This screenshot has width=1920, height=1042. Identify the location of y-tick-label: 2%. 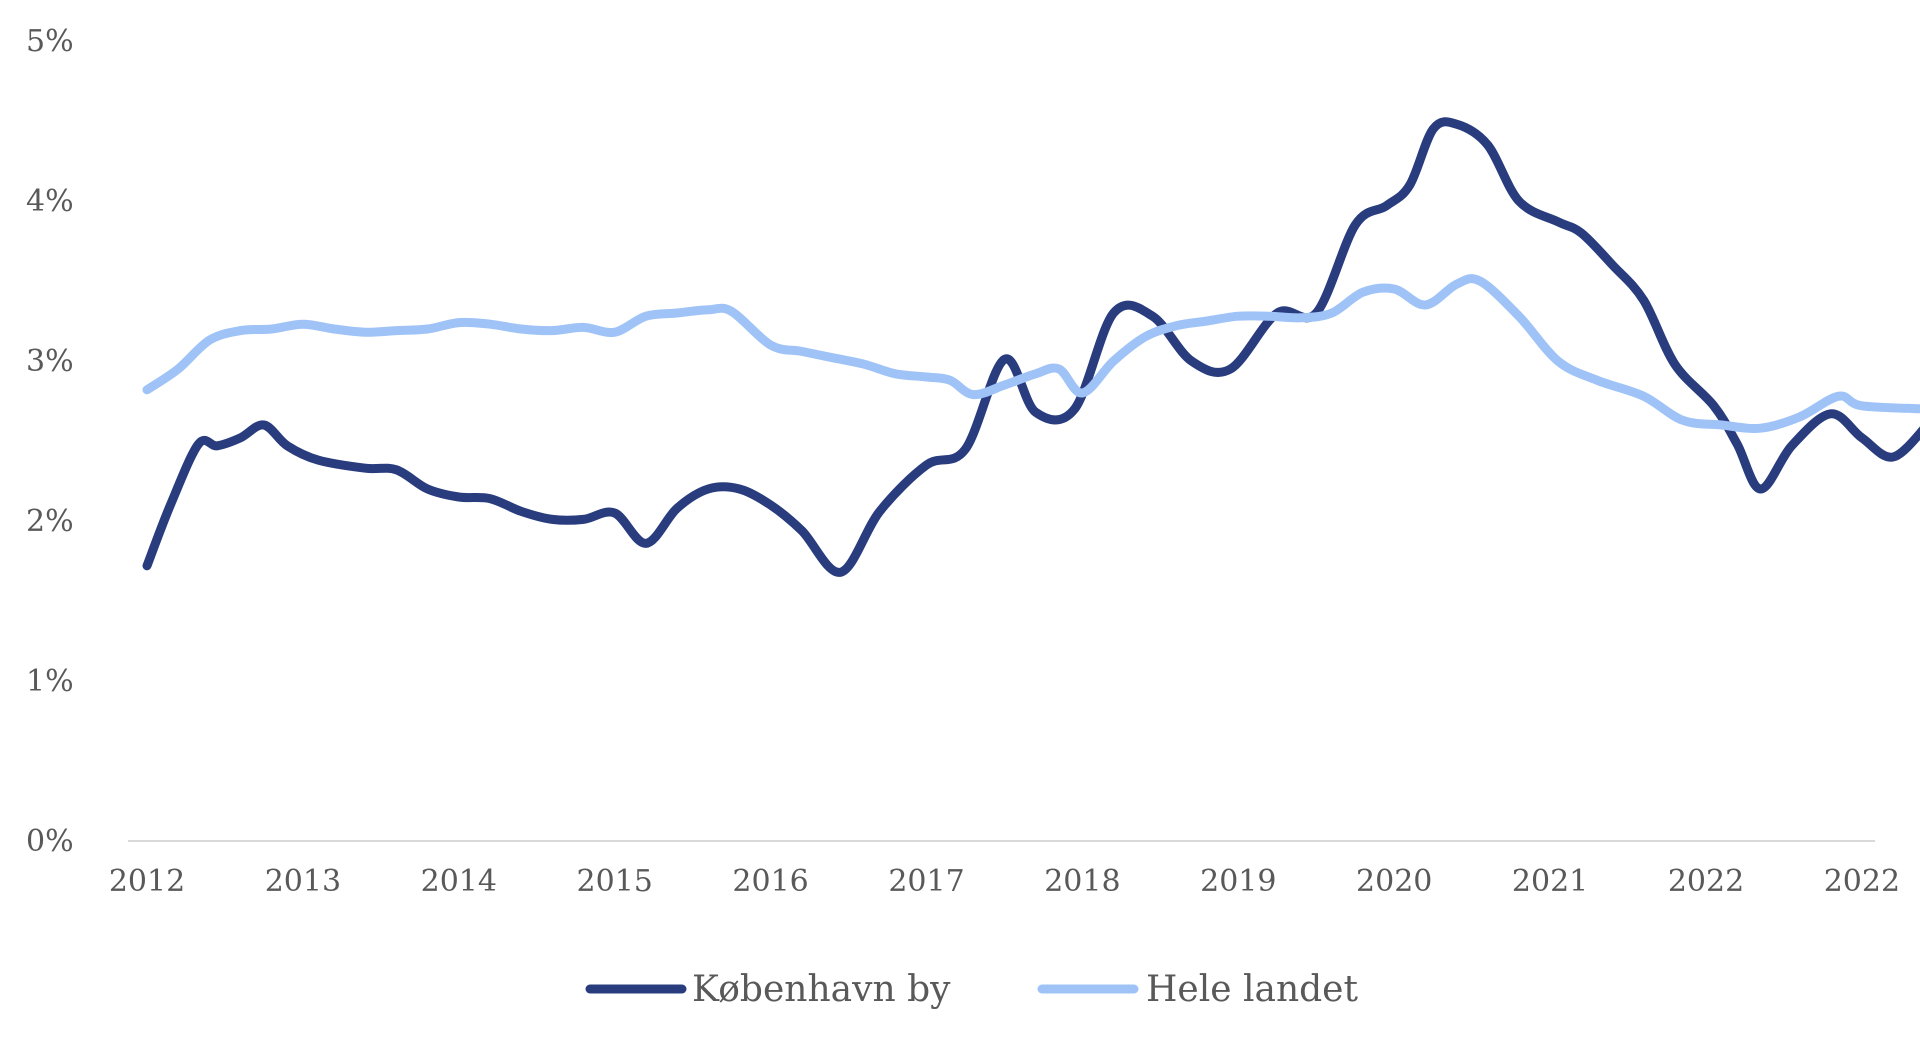
(50, 521).